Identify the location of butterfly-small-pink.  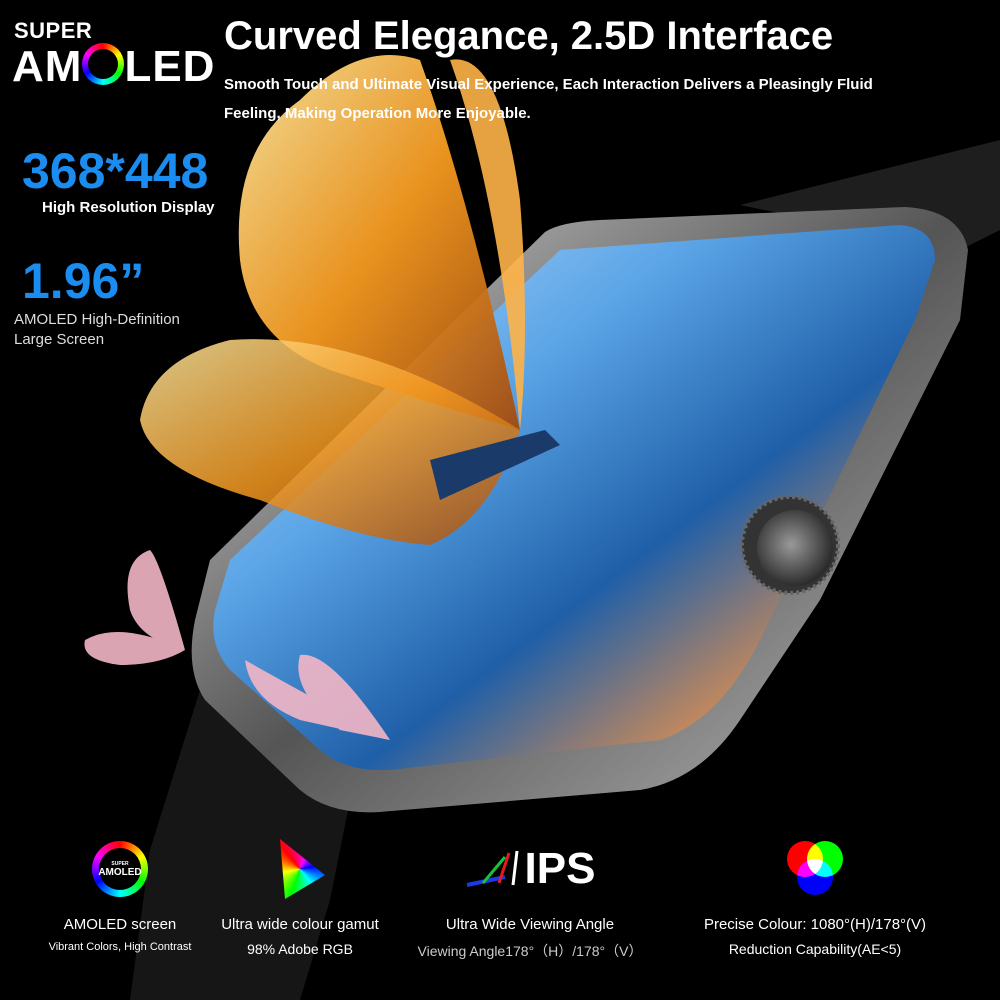
(237, 645).